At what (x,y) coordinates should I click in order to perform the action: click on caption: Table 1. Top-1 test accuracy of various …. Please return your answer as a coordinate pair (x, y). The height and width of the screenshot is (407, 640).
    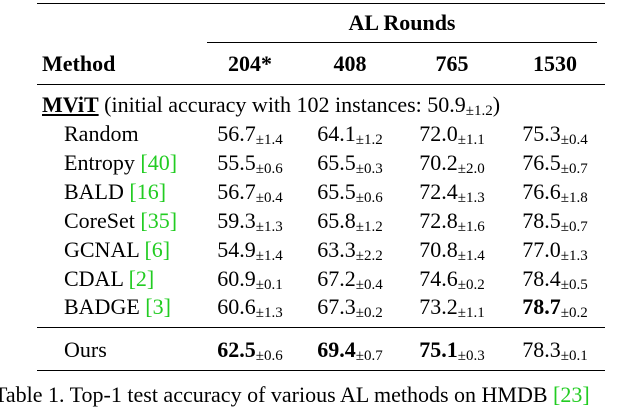
    Looking at the image, I should click on (295, 395).